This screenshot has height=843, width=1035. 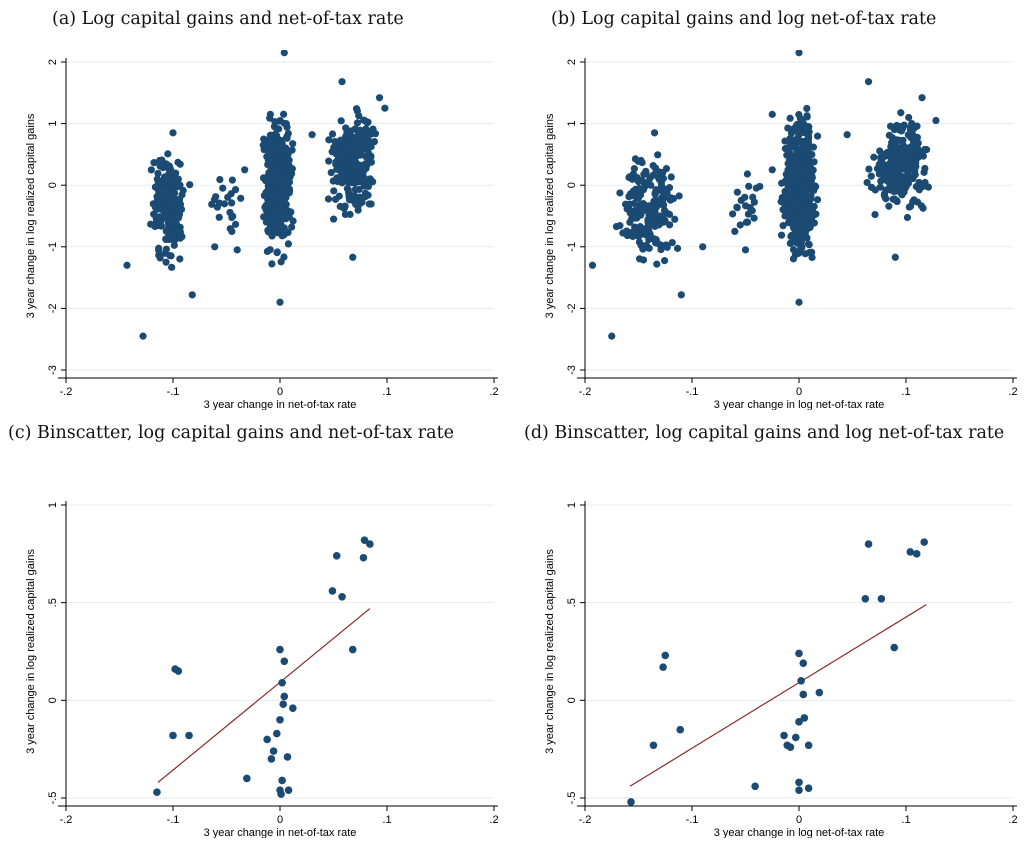 What do you see at coordinates (280, 832) in the screenshot?
I see `x-axis-label: 3 year change in net-of-tax rate` at bounding box center [280, 832].